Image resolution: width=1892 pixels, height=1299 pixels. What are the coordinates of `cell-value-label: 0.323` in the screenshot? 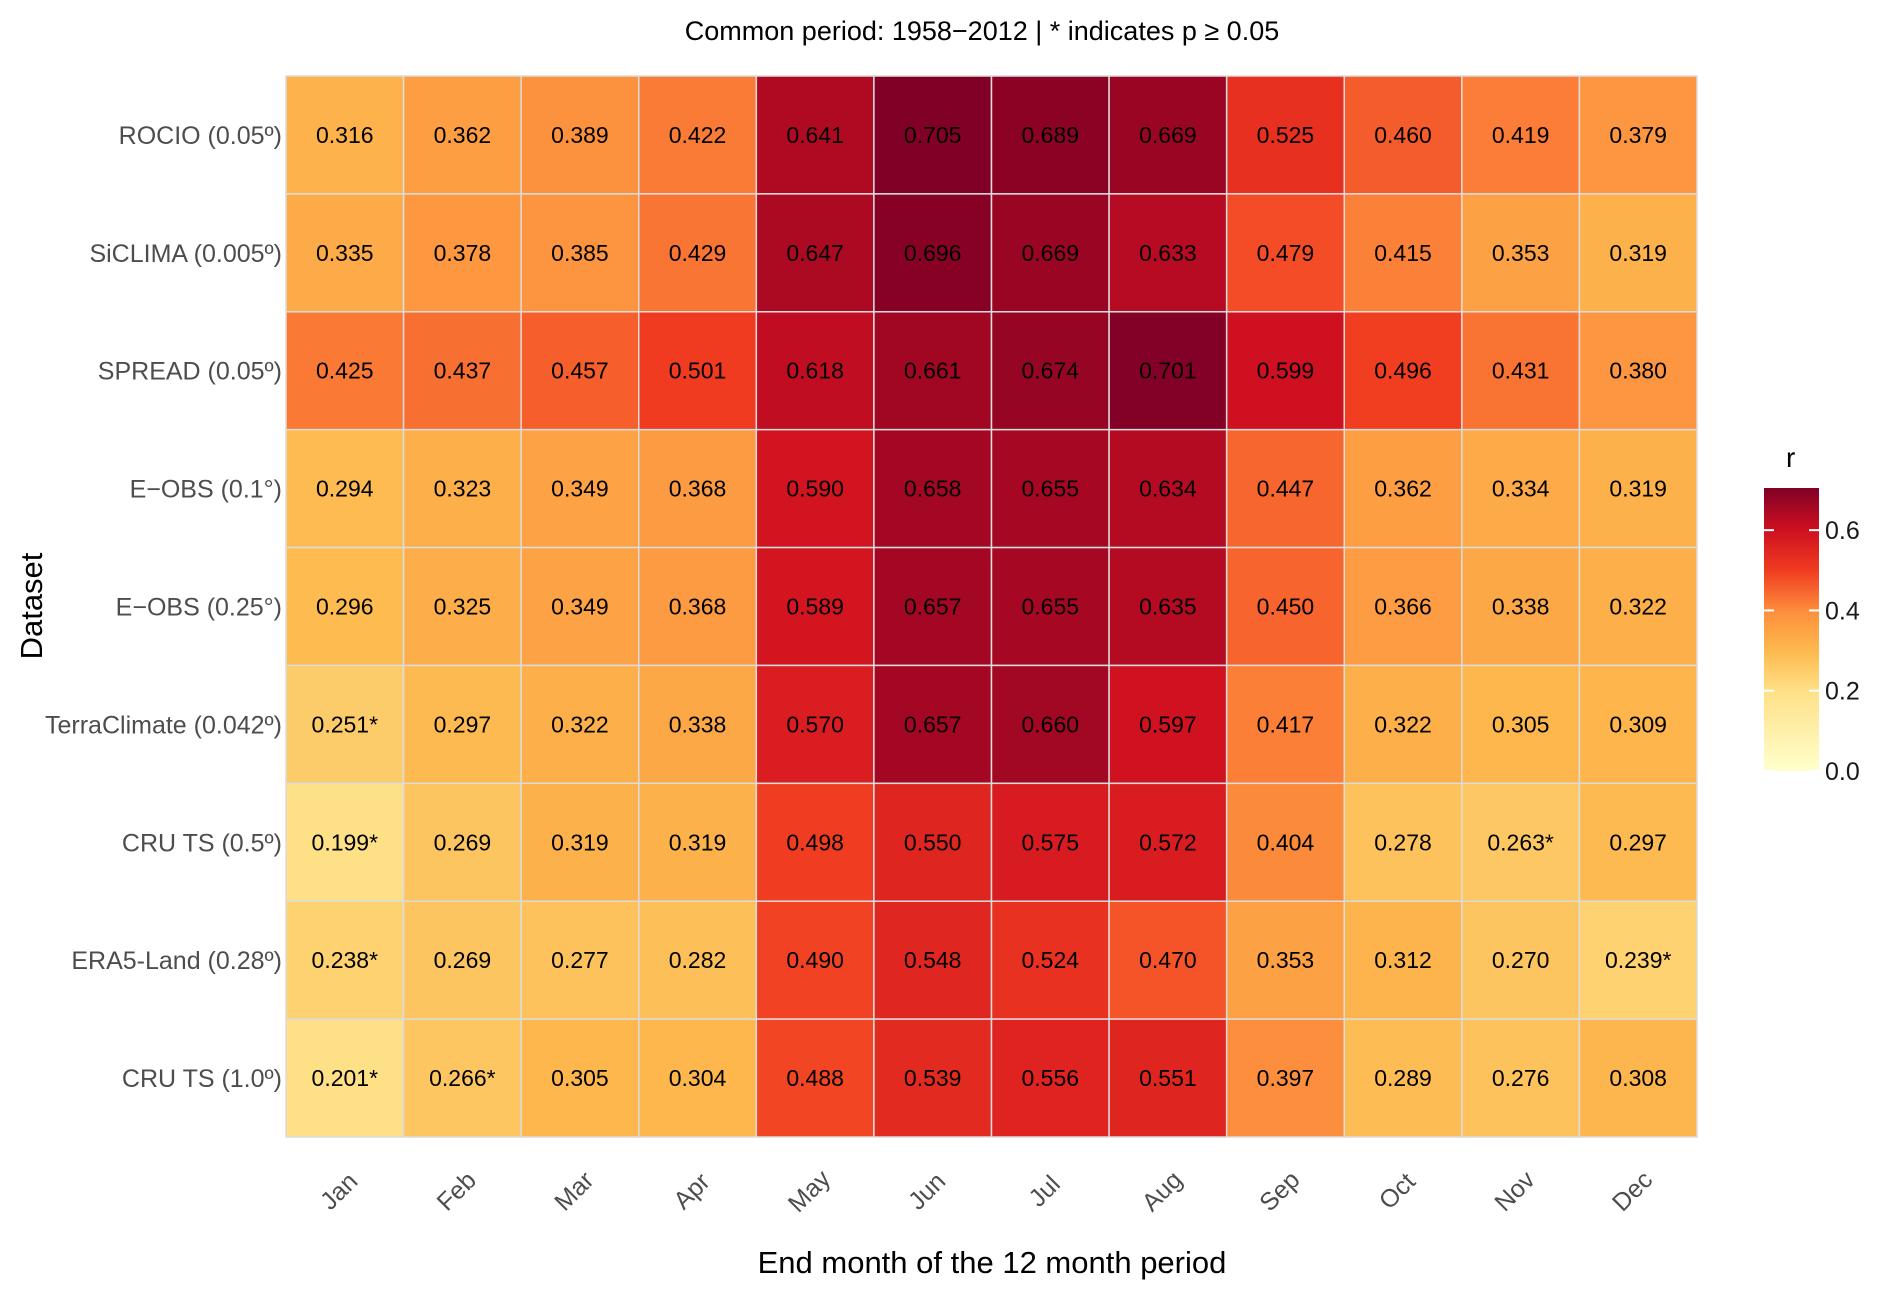 It's located at (463, 489).